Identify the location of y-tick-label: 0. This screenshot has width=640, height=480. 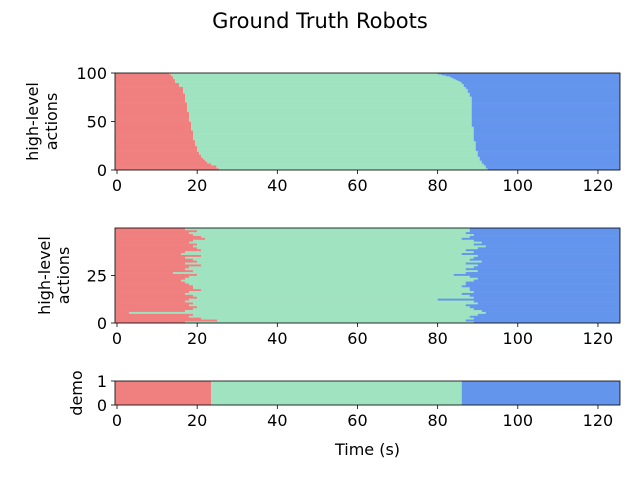
(102, 323).